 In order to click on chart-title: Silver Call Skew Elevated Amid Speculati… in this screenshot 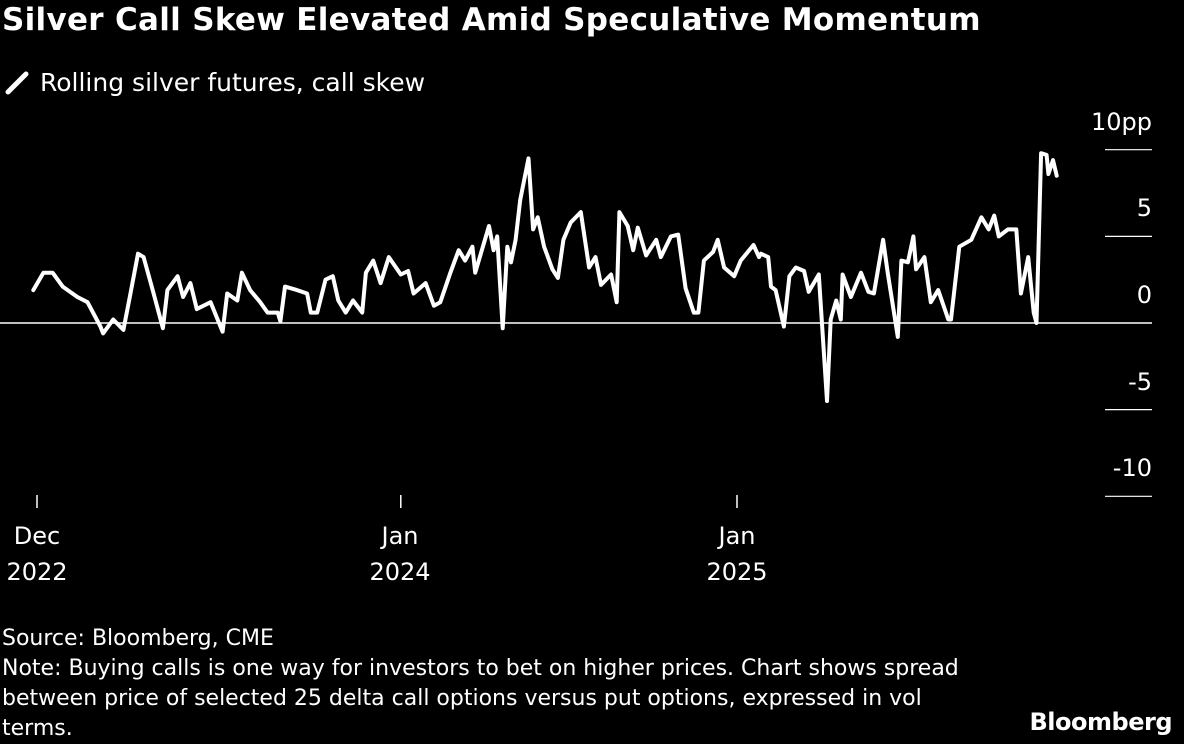, I will do `click(491, 20)`.